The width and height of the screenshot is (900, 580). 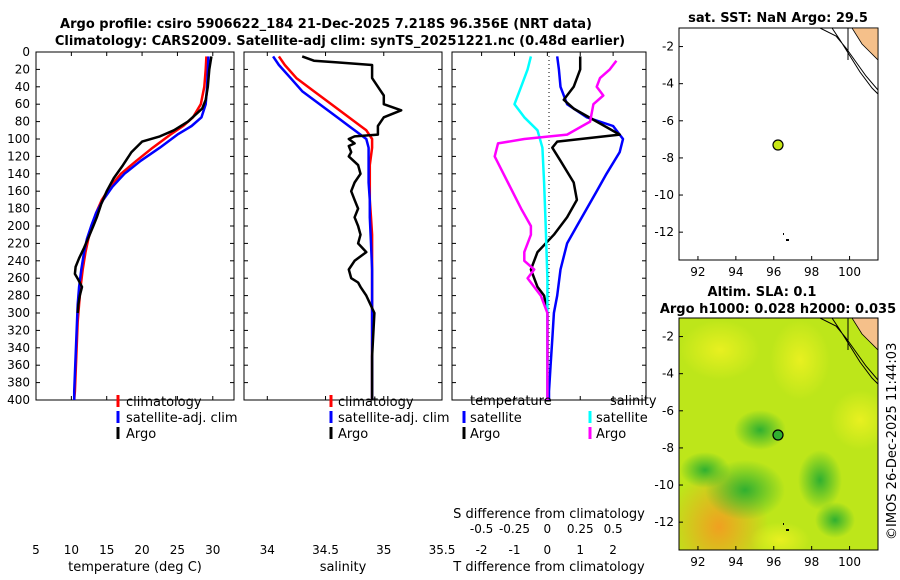 I want to click on watermark: ©IMOS 26-Dec-2025 11:44:03, so click(x=892, y=441).